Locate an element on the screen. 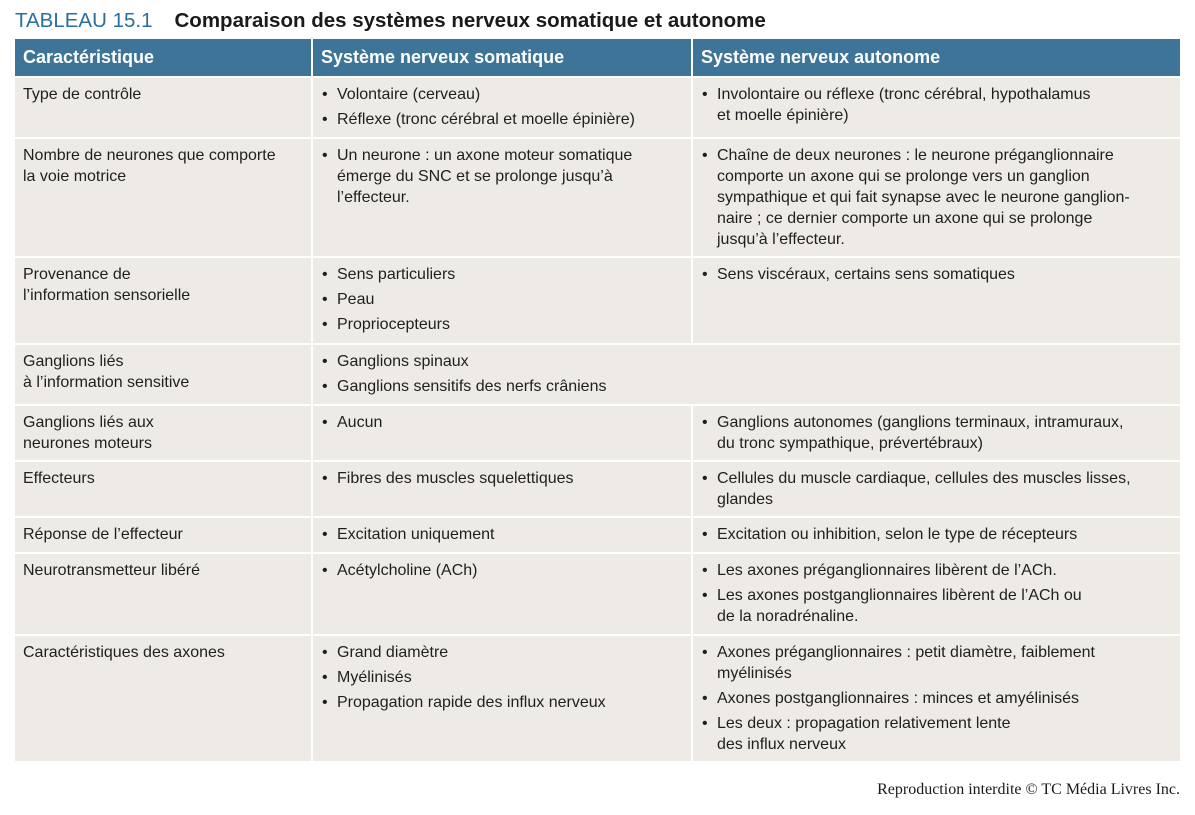  somatic-list: Aucun is located at coordinates (501, 422).